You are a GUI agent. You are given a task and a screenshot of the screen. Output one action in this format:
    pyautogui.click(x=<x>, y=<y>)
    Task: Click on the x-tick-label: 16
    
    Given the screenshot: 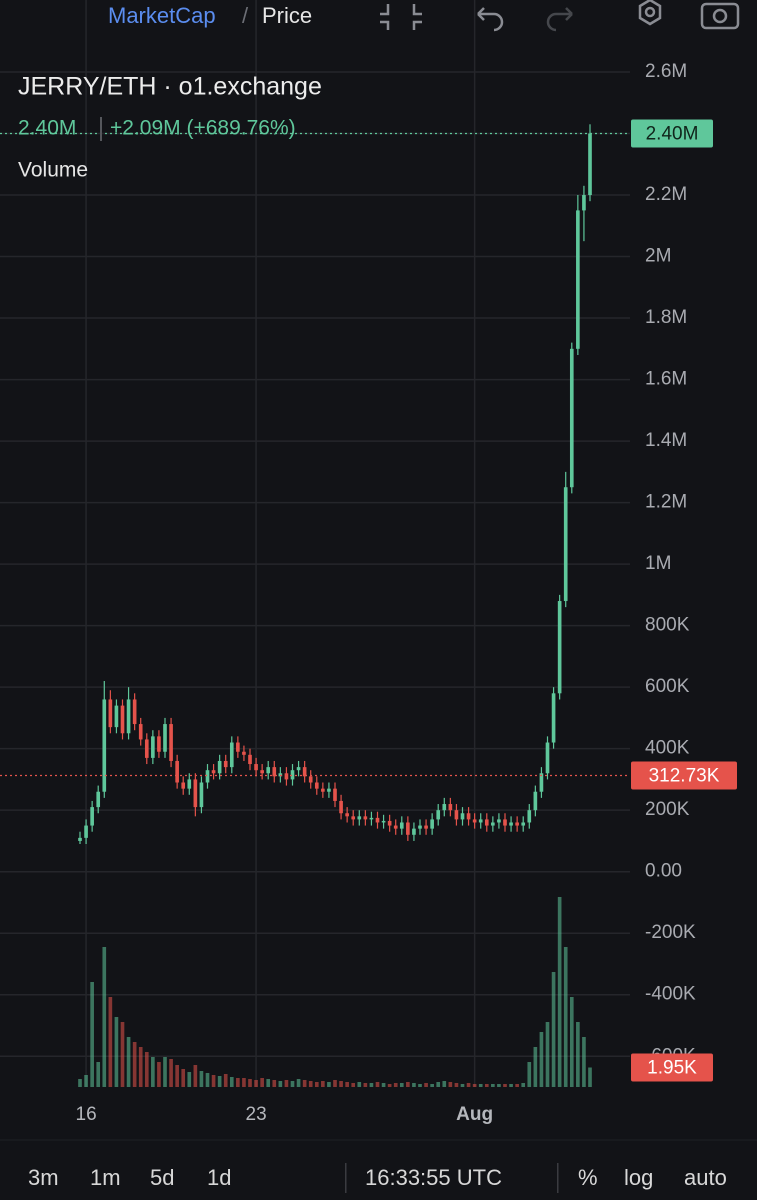 What is the action you would take?
    pyautogui.click(x=86, y=1114)
    